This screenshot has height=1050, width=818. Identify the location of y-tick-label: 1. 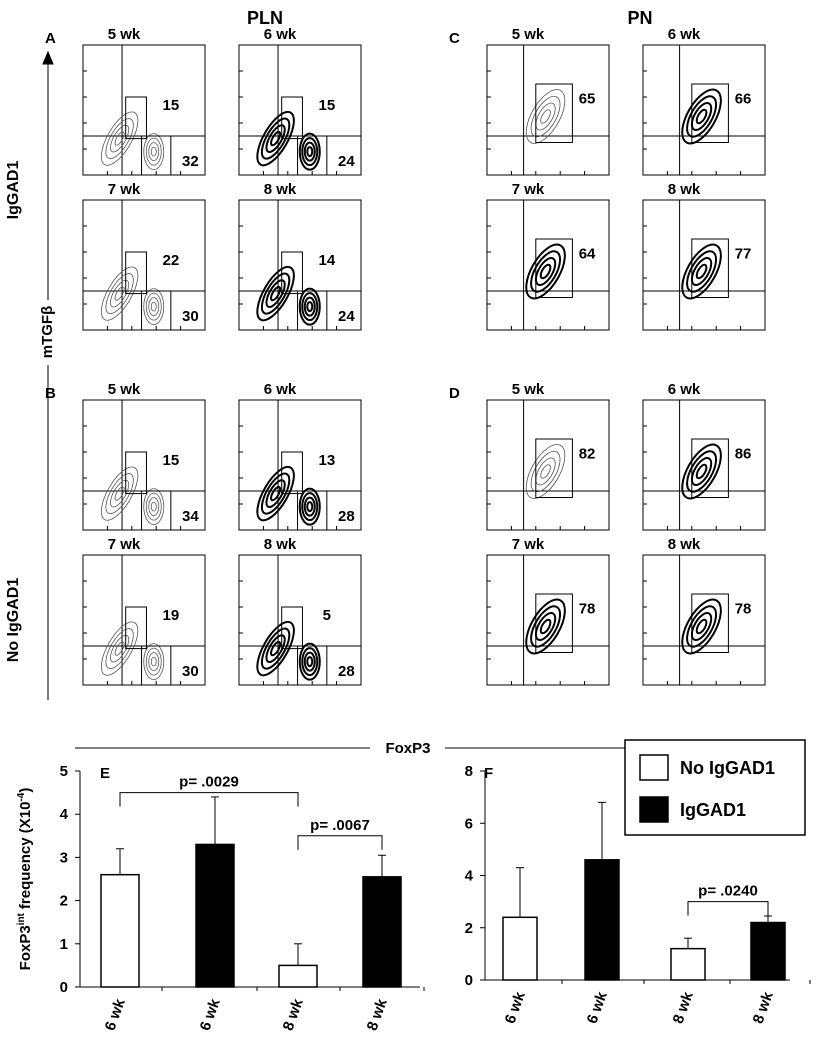
(64, 944).